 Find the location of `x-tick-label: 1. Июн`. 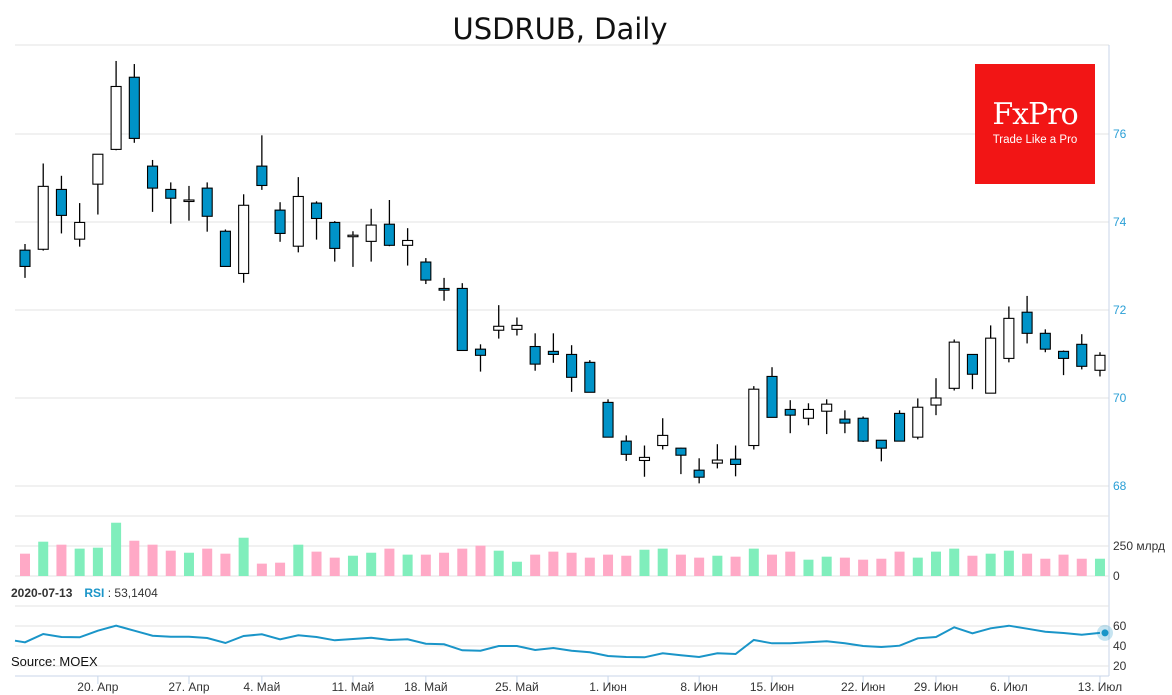

x-tick-label: 1. Июн is located at coordinates (608, 687).